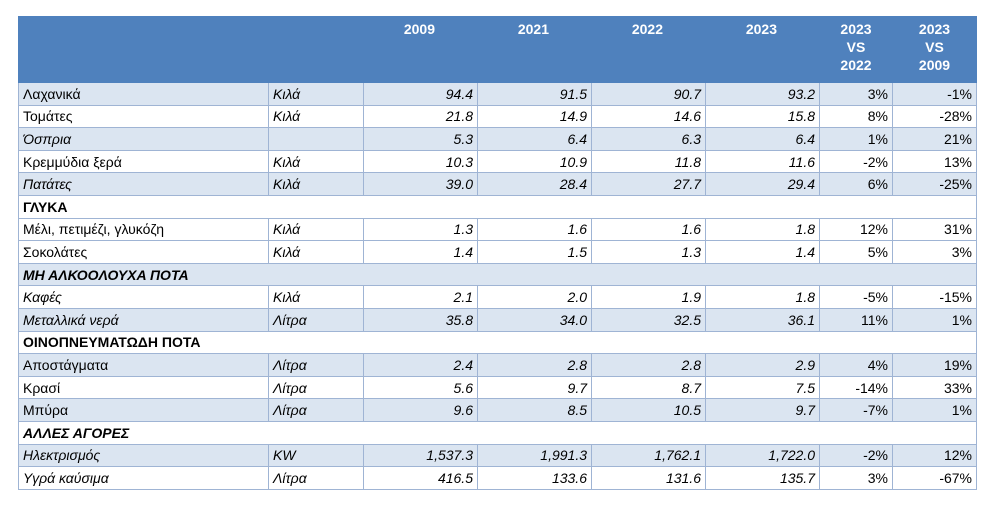 This screenshot has width=993, height=507. What do you see at coordinates (762, 139) in the screenshot?
I see `value-2023-cell: 6.4` at bounding box center [762, 139].